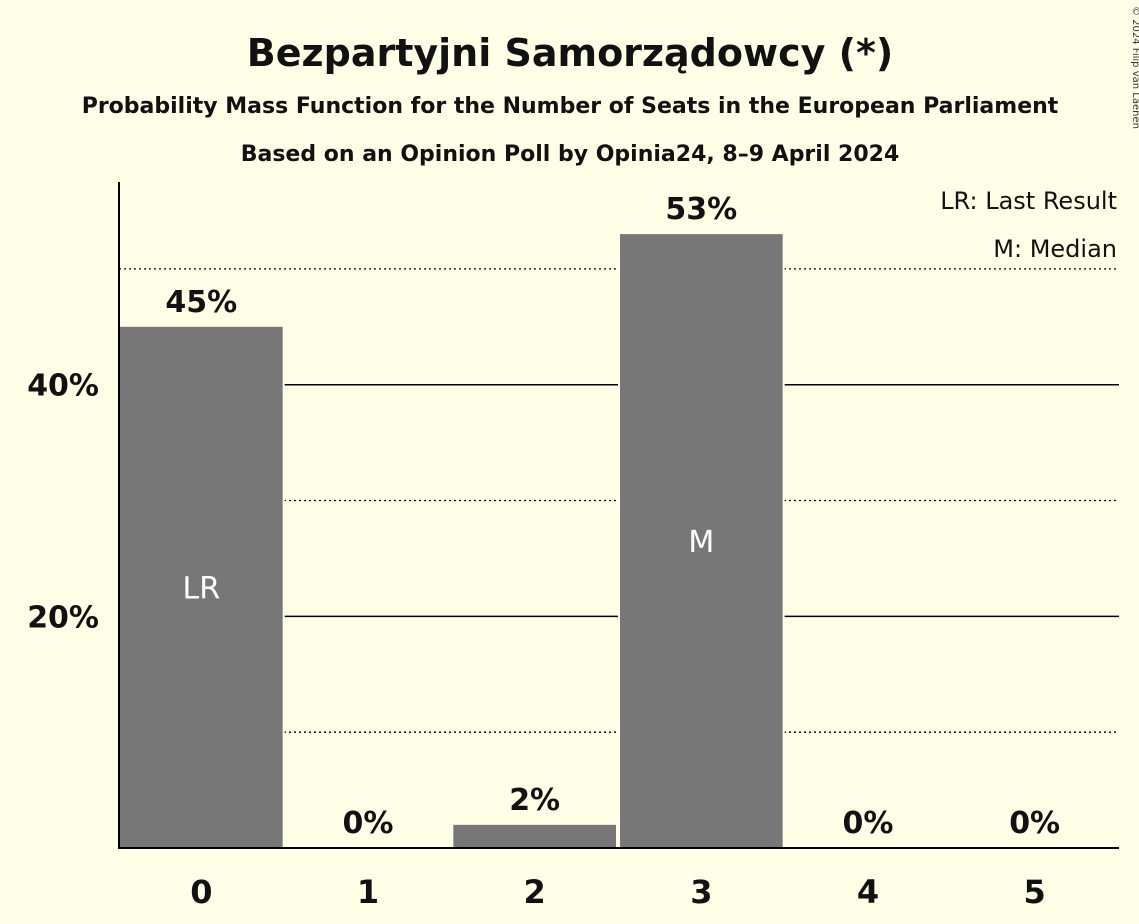  What do you see at coordinates (1055, 249) in the screenshot?
I see `legend-median: M: Median` at bounding box center [1055, 249].